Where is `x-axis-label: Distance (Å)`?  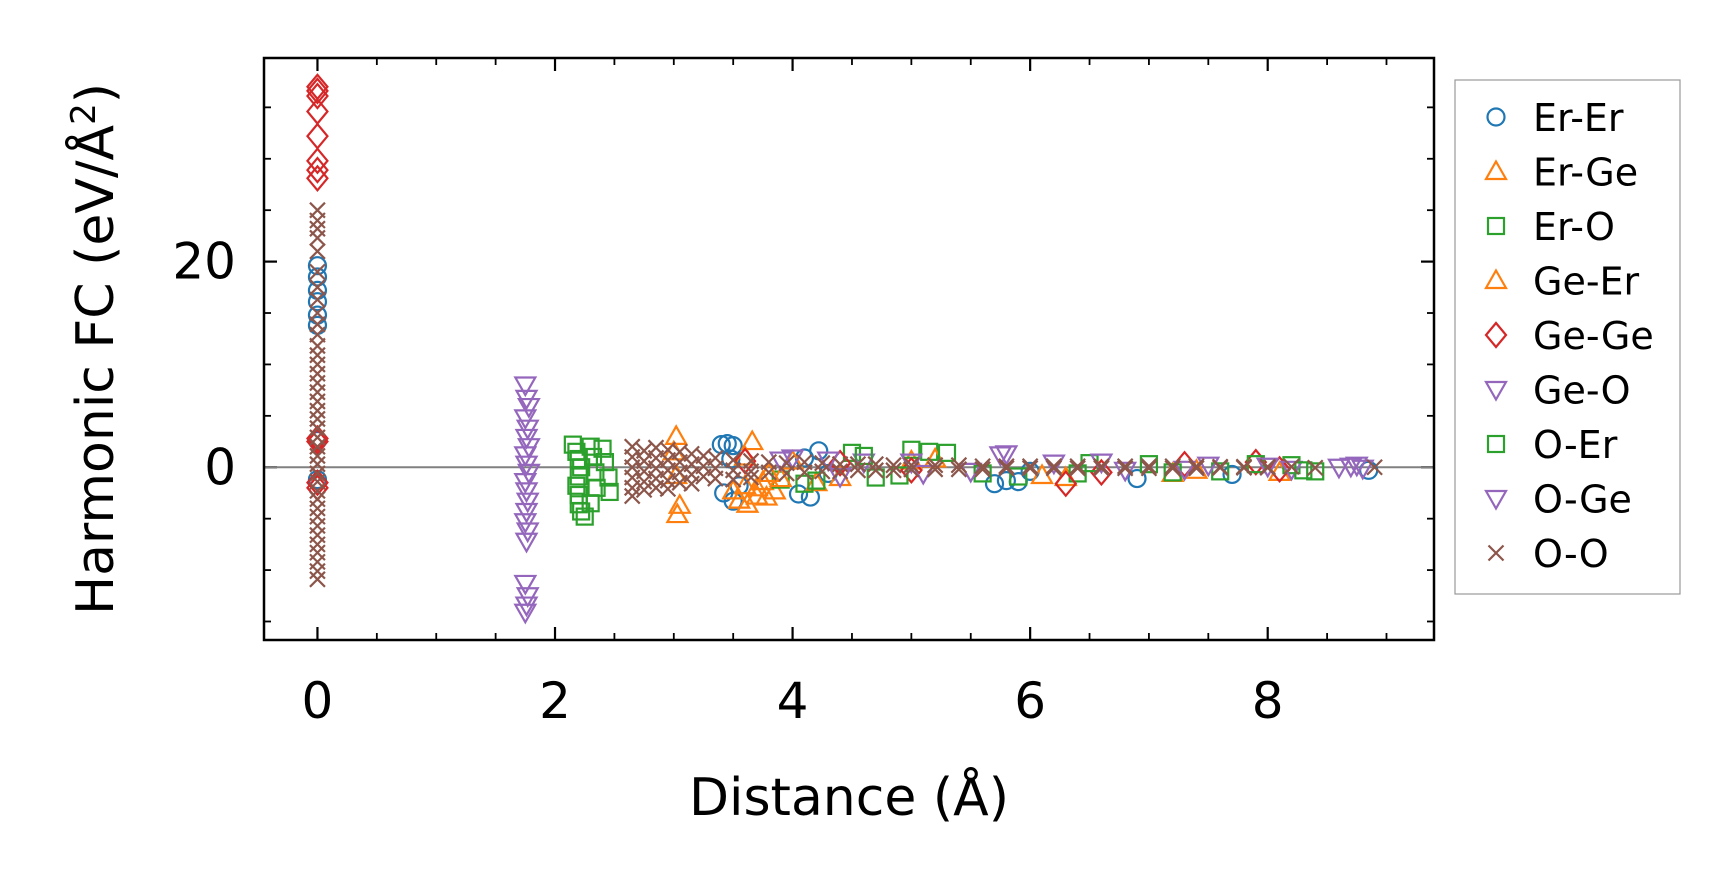
x-axis-label: Distance (Å) is located at coordinates (849, 797).